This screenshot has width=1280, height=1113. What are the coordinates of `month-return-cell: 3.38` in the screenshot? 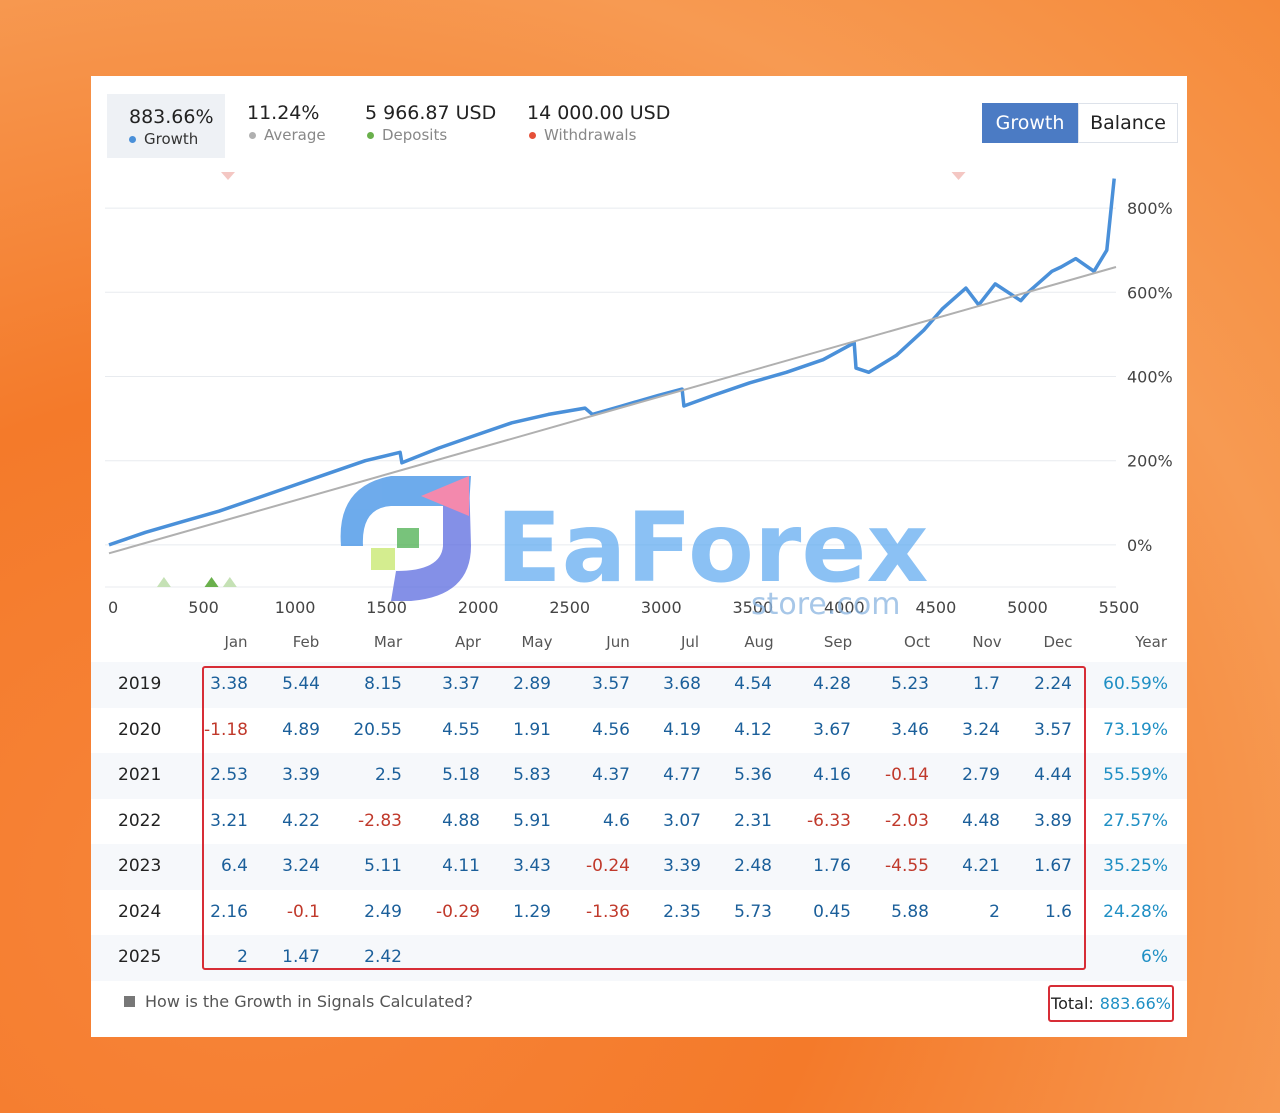 It's located at (229, 684).